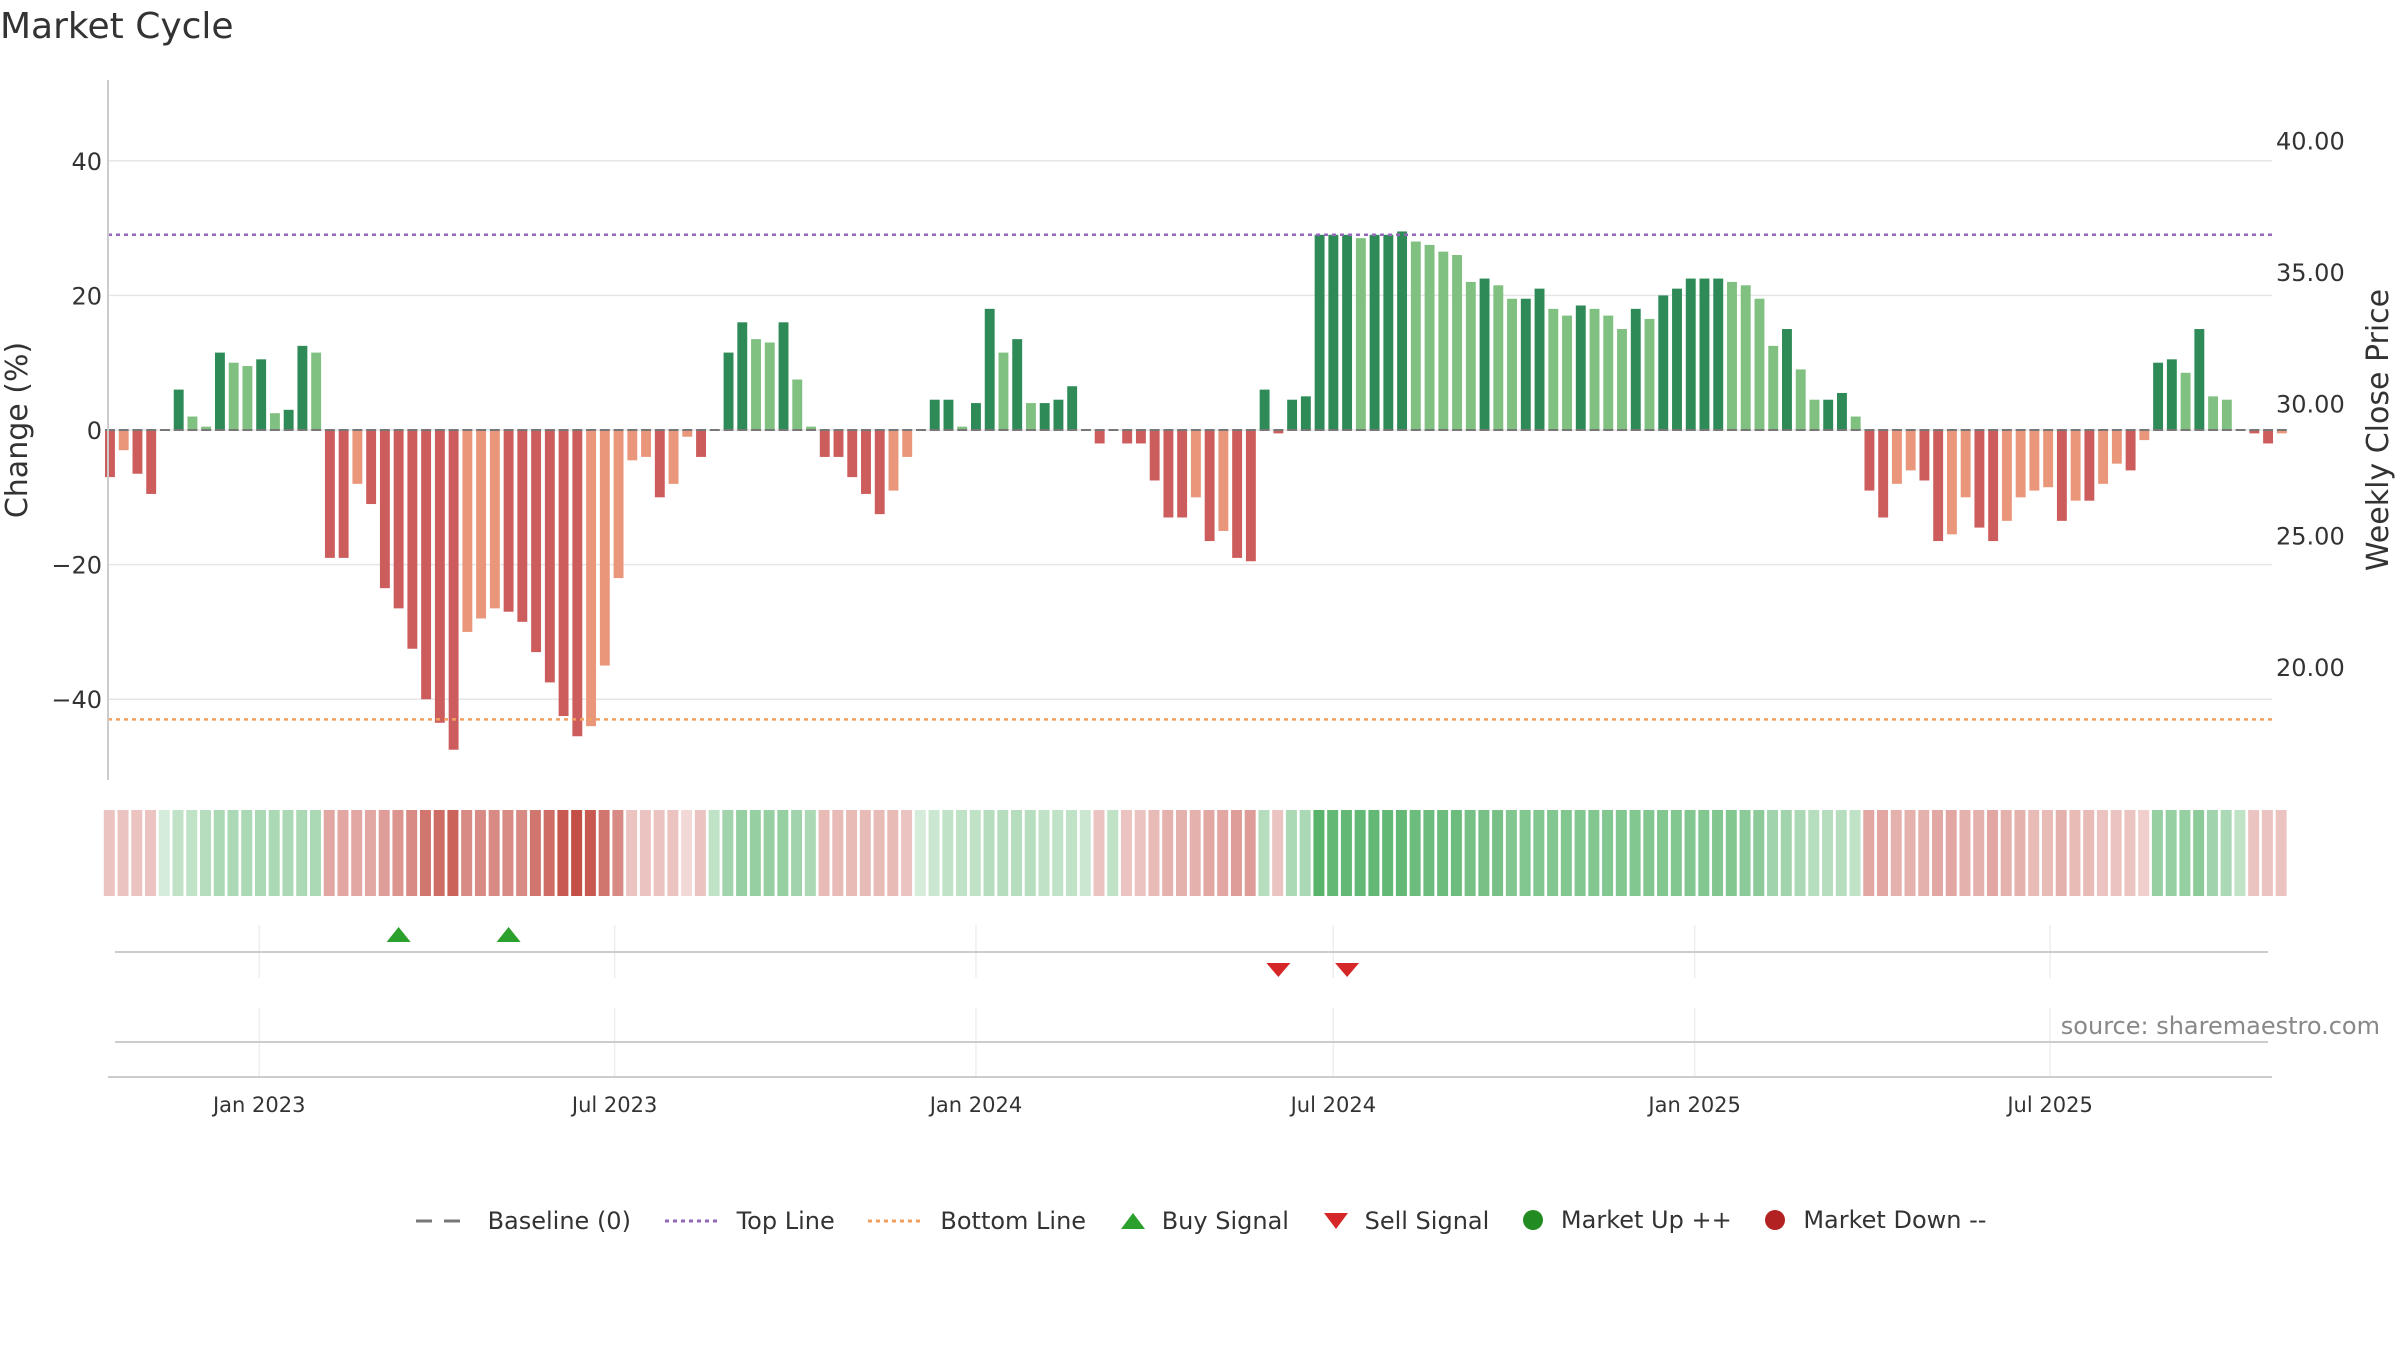 Image resolution: width=2400 pixels, height=1350 pixels. What do you see at coordinates (1013, 1221) in the screenshot?
I see `legend-label: Bottom Line` at bounding box center [1013, 1221].